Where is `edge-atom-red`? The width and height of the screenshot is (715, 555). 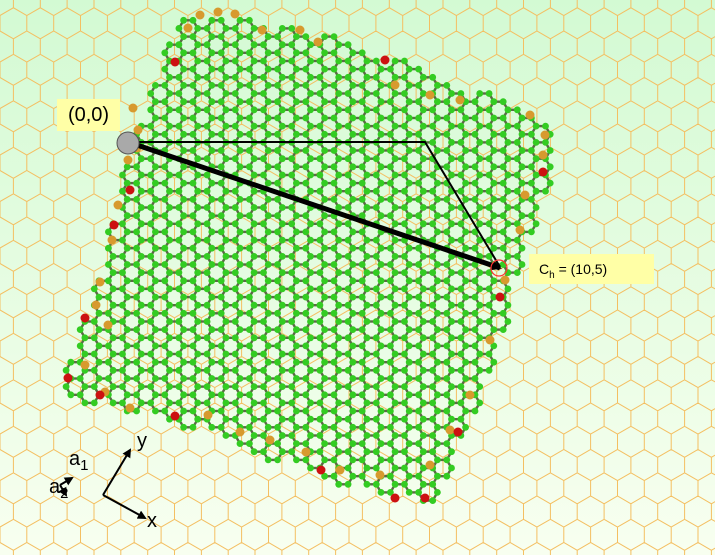 edge-atom-red is located at coordinates (68, 378).